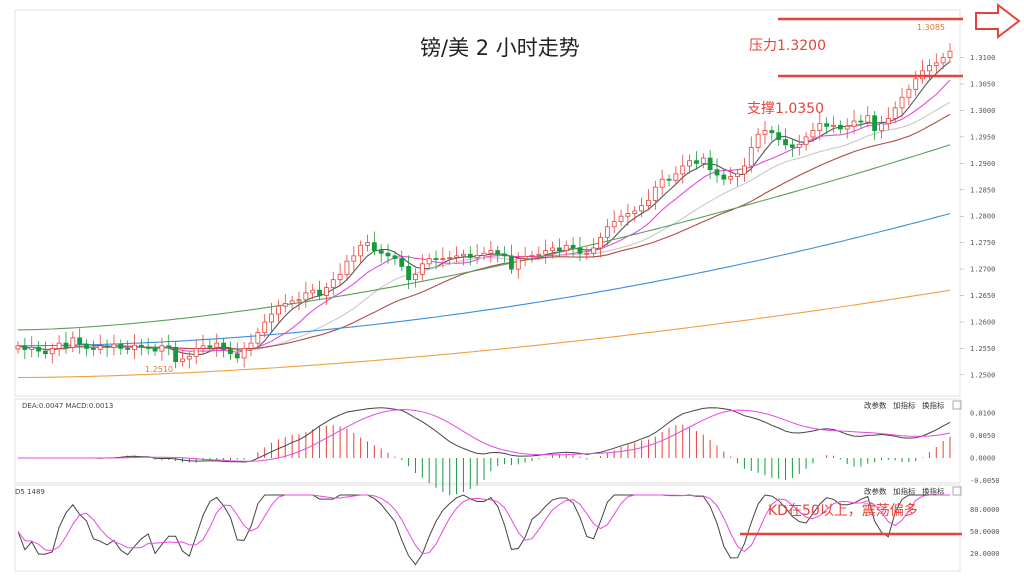 The height and width of the screenshot is (582, 1024). Describe the element at coordinates (483, 524) in the screenshot. I see `kd-d-line` at that location.